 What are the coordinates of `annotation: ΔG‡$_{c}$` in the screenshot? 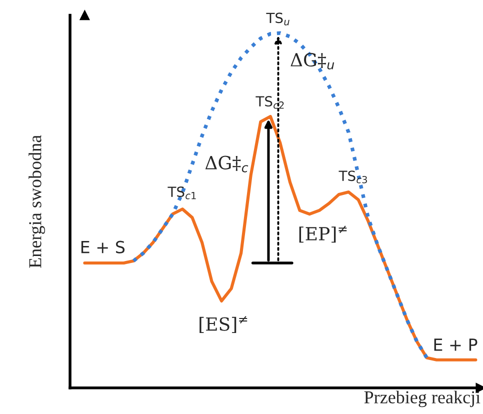 It's located at (226, 164).